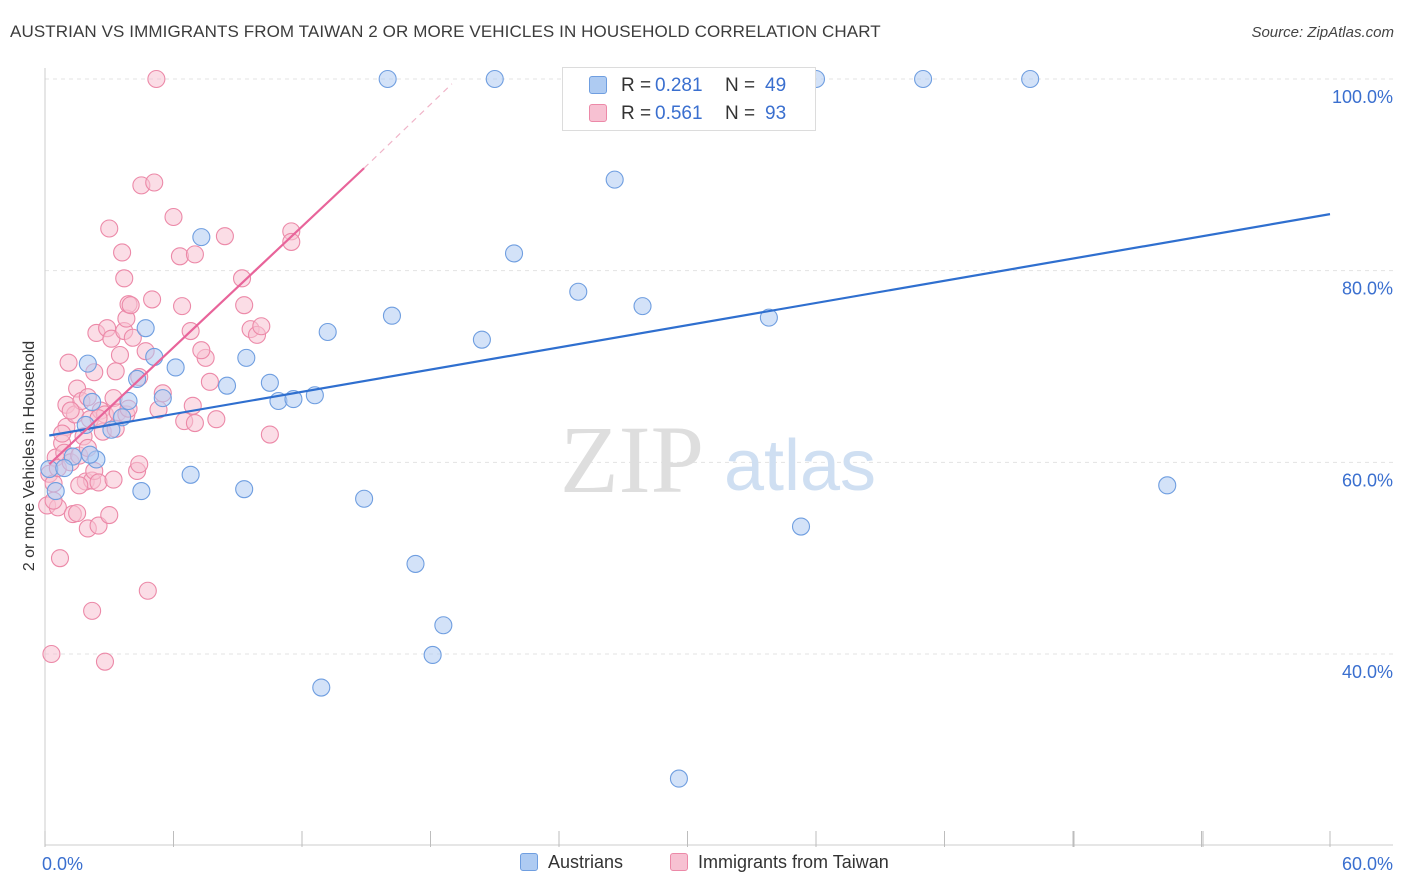 This screenshot has width=1406, height=892. I want to click on bottom-legend-austrians: Austrians, so click(571, 862).